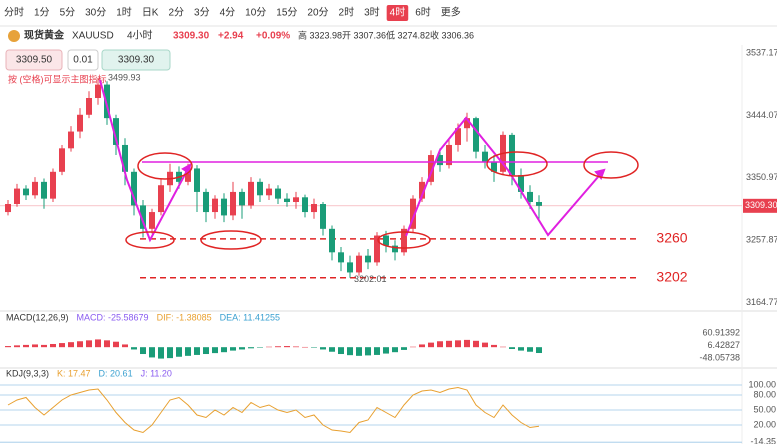 This screenshot has width=777, height=444. What do you see at coordinates (320, 34) in the screenshot?
I see `high: 高 3323.98` at bounding box center [320, 34].